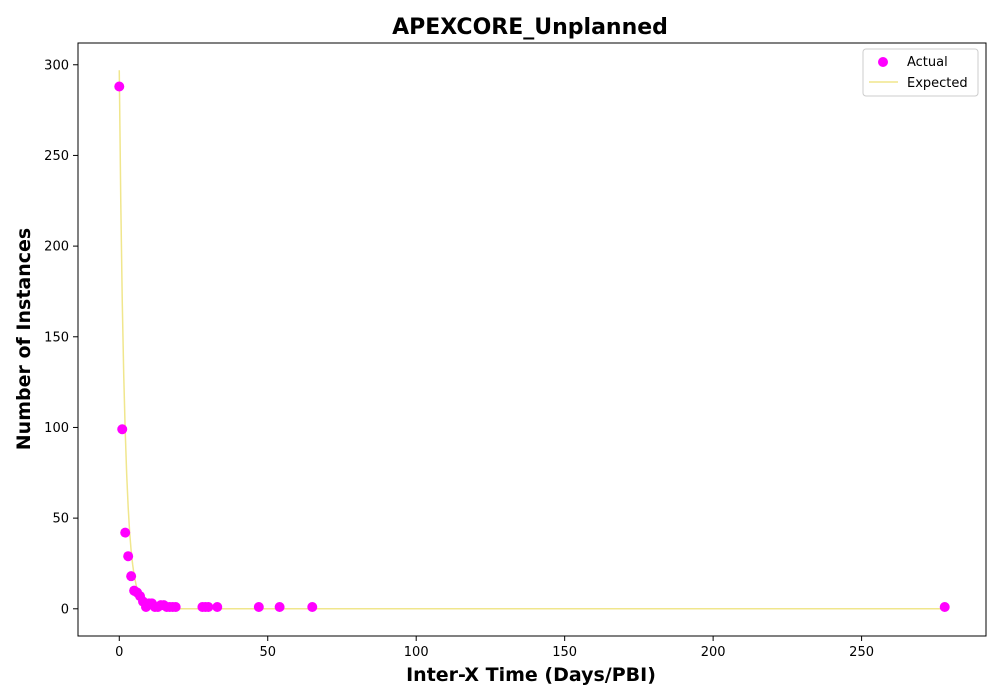  I want to click on x-axis-label: Inter-X Time (Days/PBI), so click(531, 675).